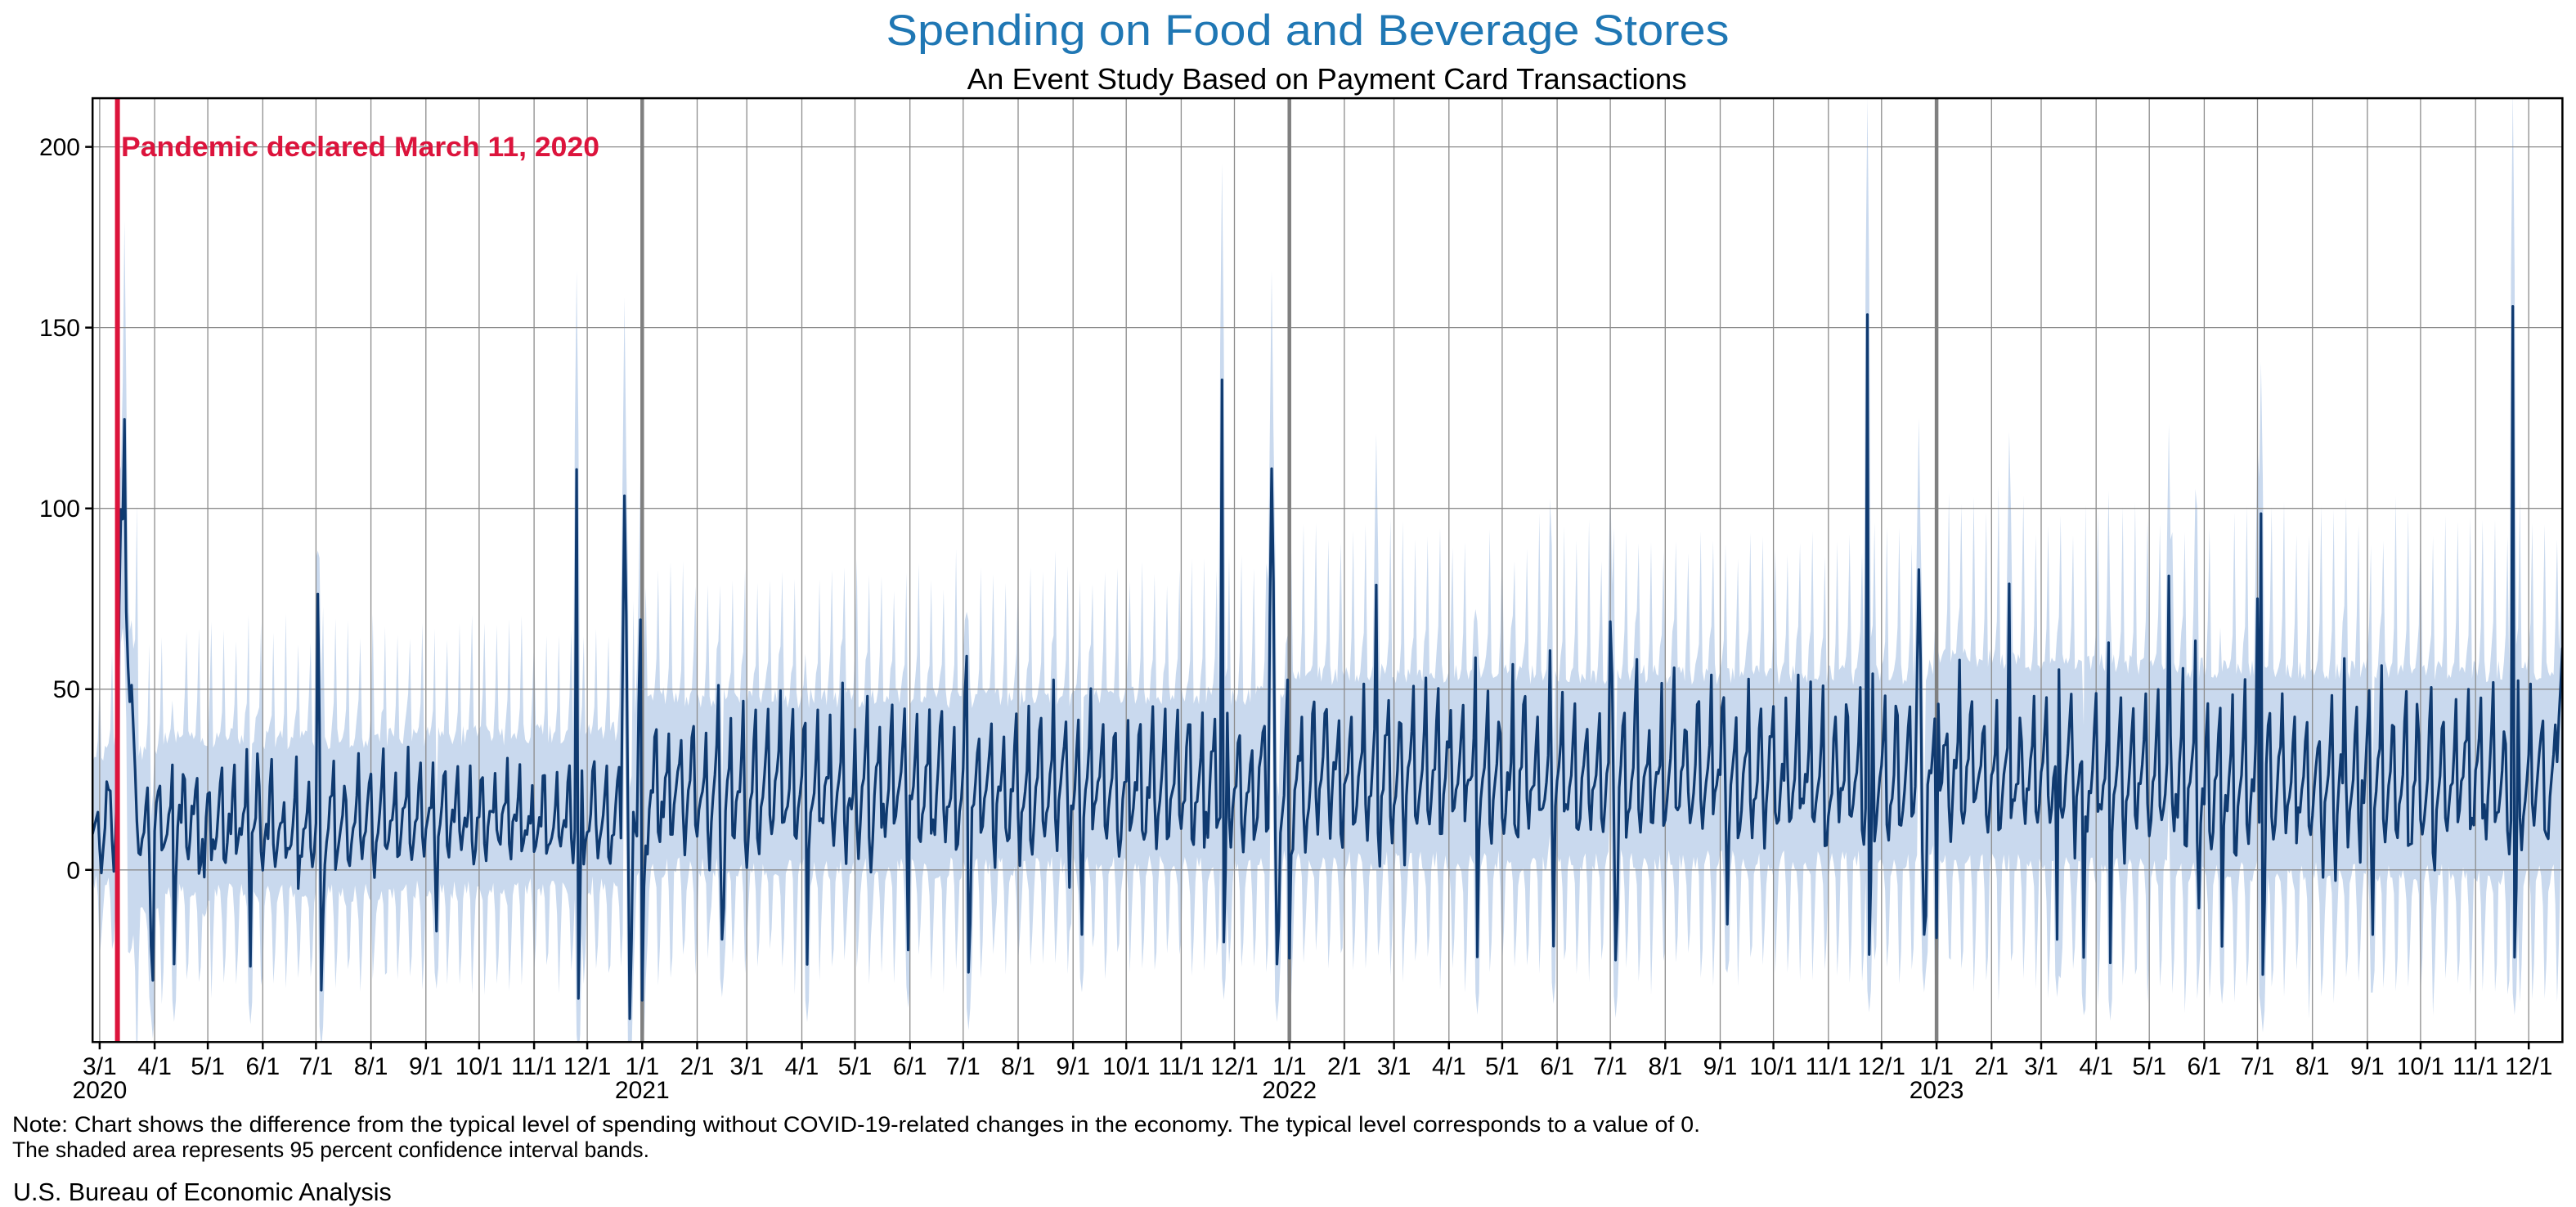 The image size is (2576, 1207). I want to click on svg-text:U.S. Bureau of Economic Analys: U.S. Bureau of Economic Analysis, so click(203, 1192).